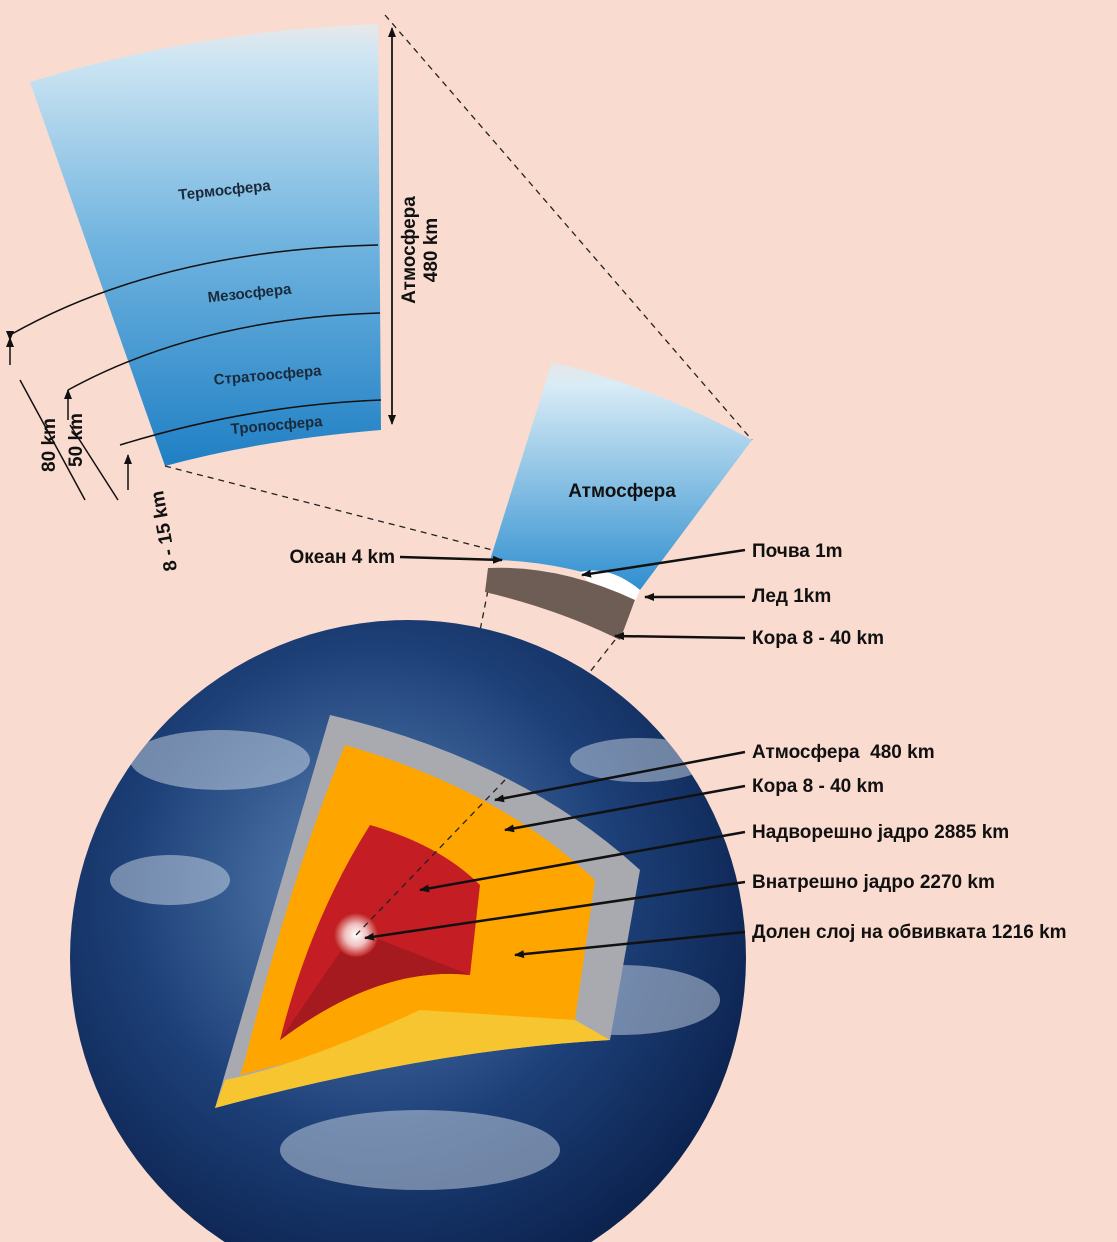 The image size is (1117, 1242). I want to click on surface-wedge, so click(621, 476).